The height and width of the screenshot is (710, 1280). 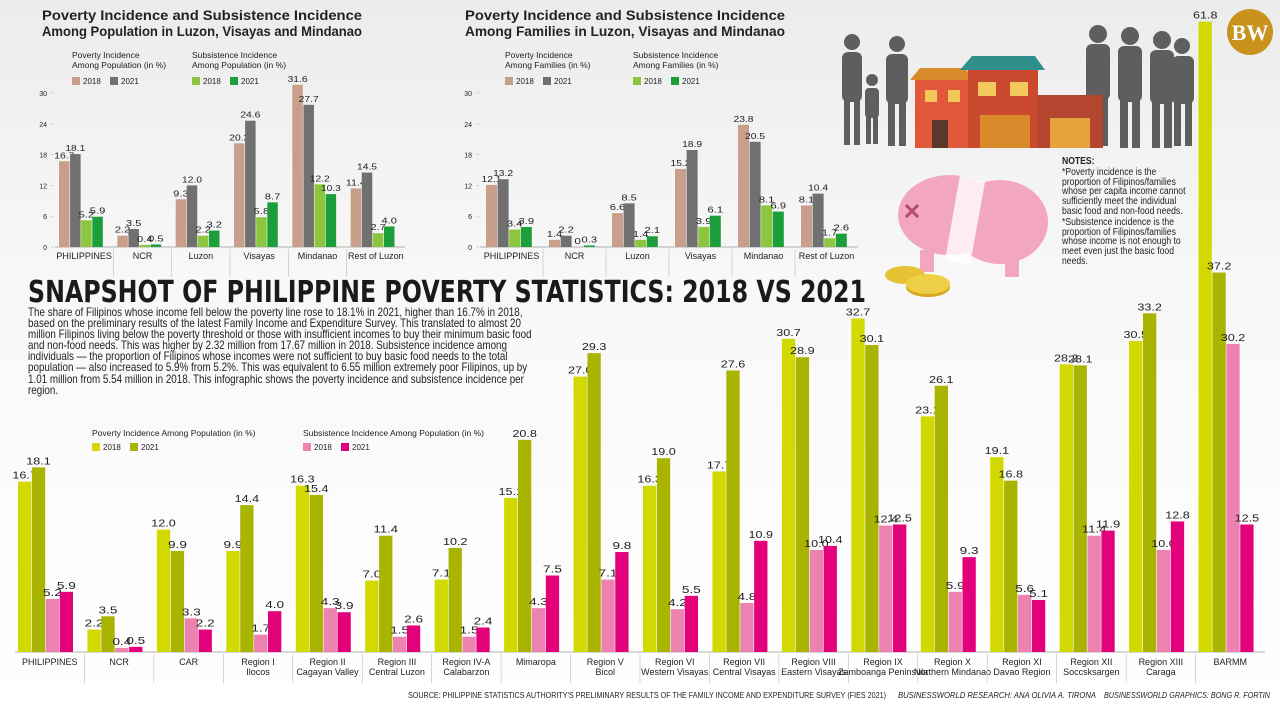 I want to click on value-label: 15.1, so click(x=511, y=492).